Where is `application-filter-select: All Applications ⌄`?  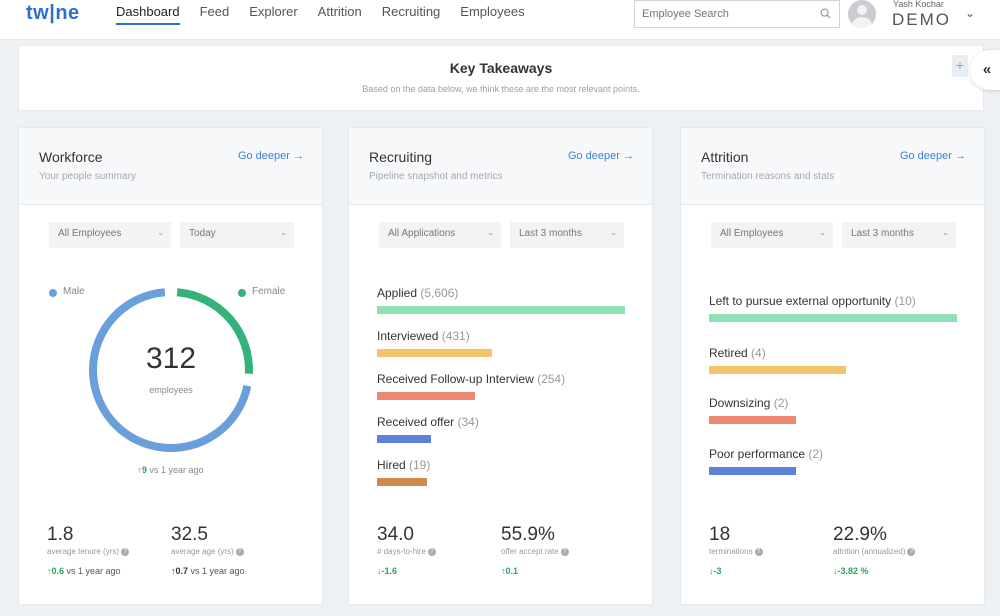 application-filter-select: All Applications ⌄ is located at coordinates (440, 235).